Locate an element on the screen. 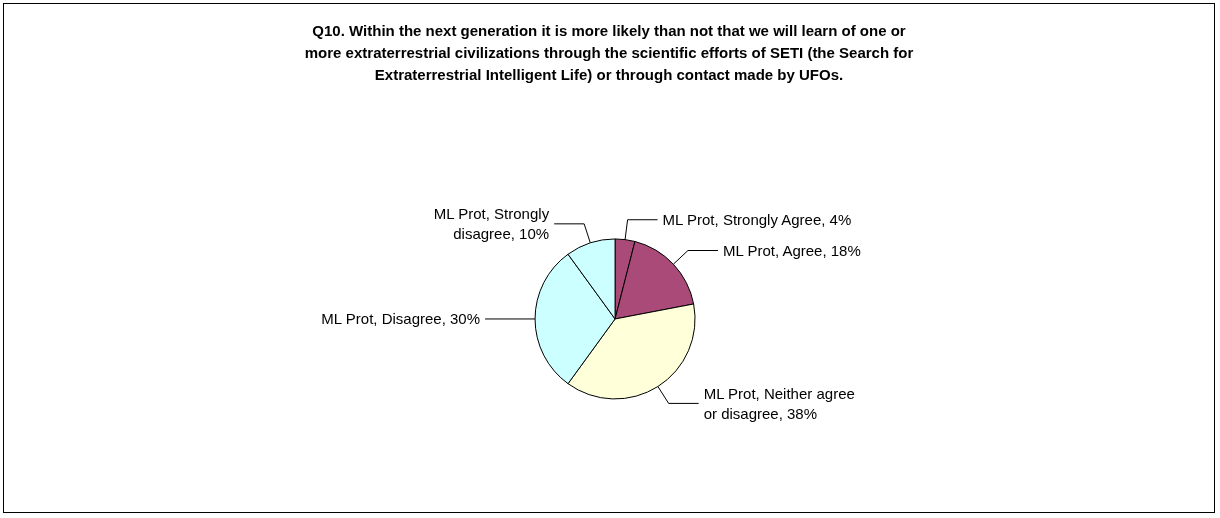 The image size is (1220, 518). slice-label: ML Prot, Agree, 18% is located at coordinates (791, 251).